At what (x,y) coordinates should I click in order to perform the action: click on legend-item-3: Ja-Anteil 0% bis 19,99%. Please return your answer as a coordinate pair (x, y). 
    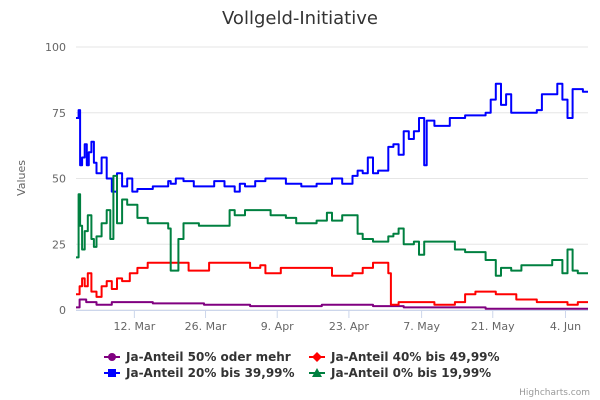
    Looking at the image, I should click on (400, 373).